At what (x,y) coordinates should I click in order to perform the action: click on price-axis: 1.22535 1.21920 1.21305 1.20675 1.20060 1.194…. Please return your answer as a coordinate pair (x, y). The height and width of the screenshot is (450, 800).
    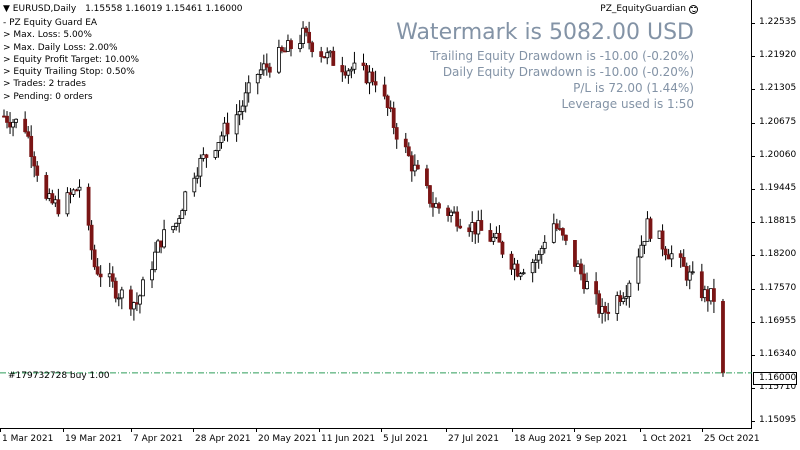
    Looking at the image, I should click on (776, 214).